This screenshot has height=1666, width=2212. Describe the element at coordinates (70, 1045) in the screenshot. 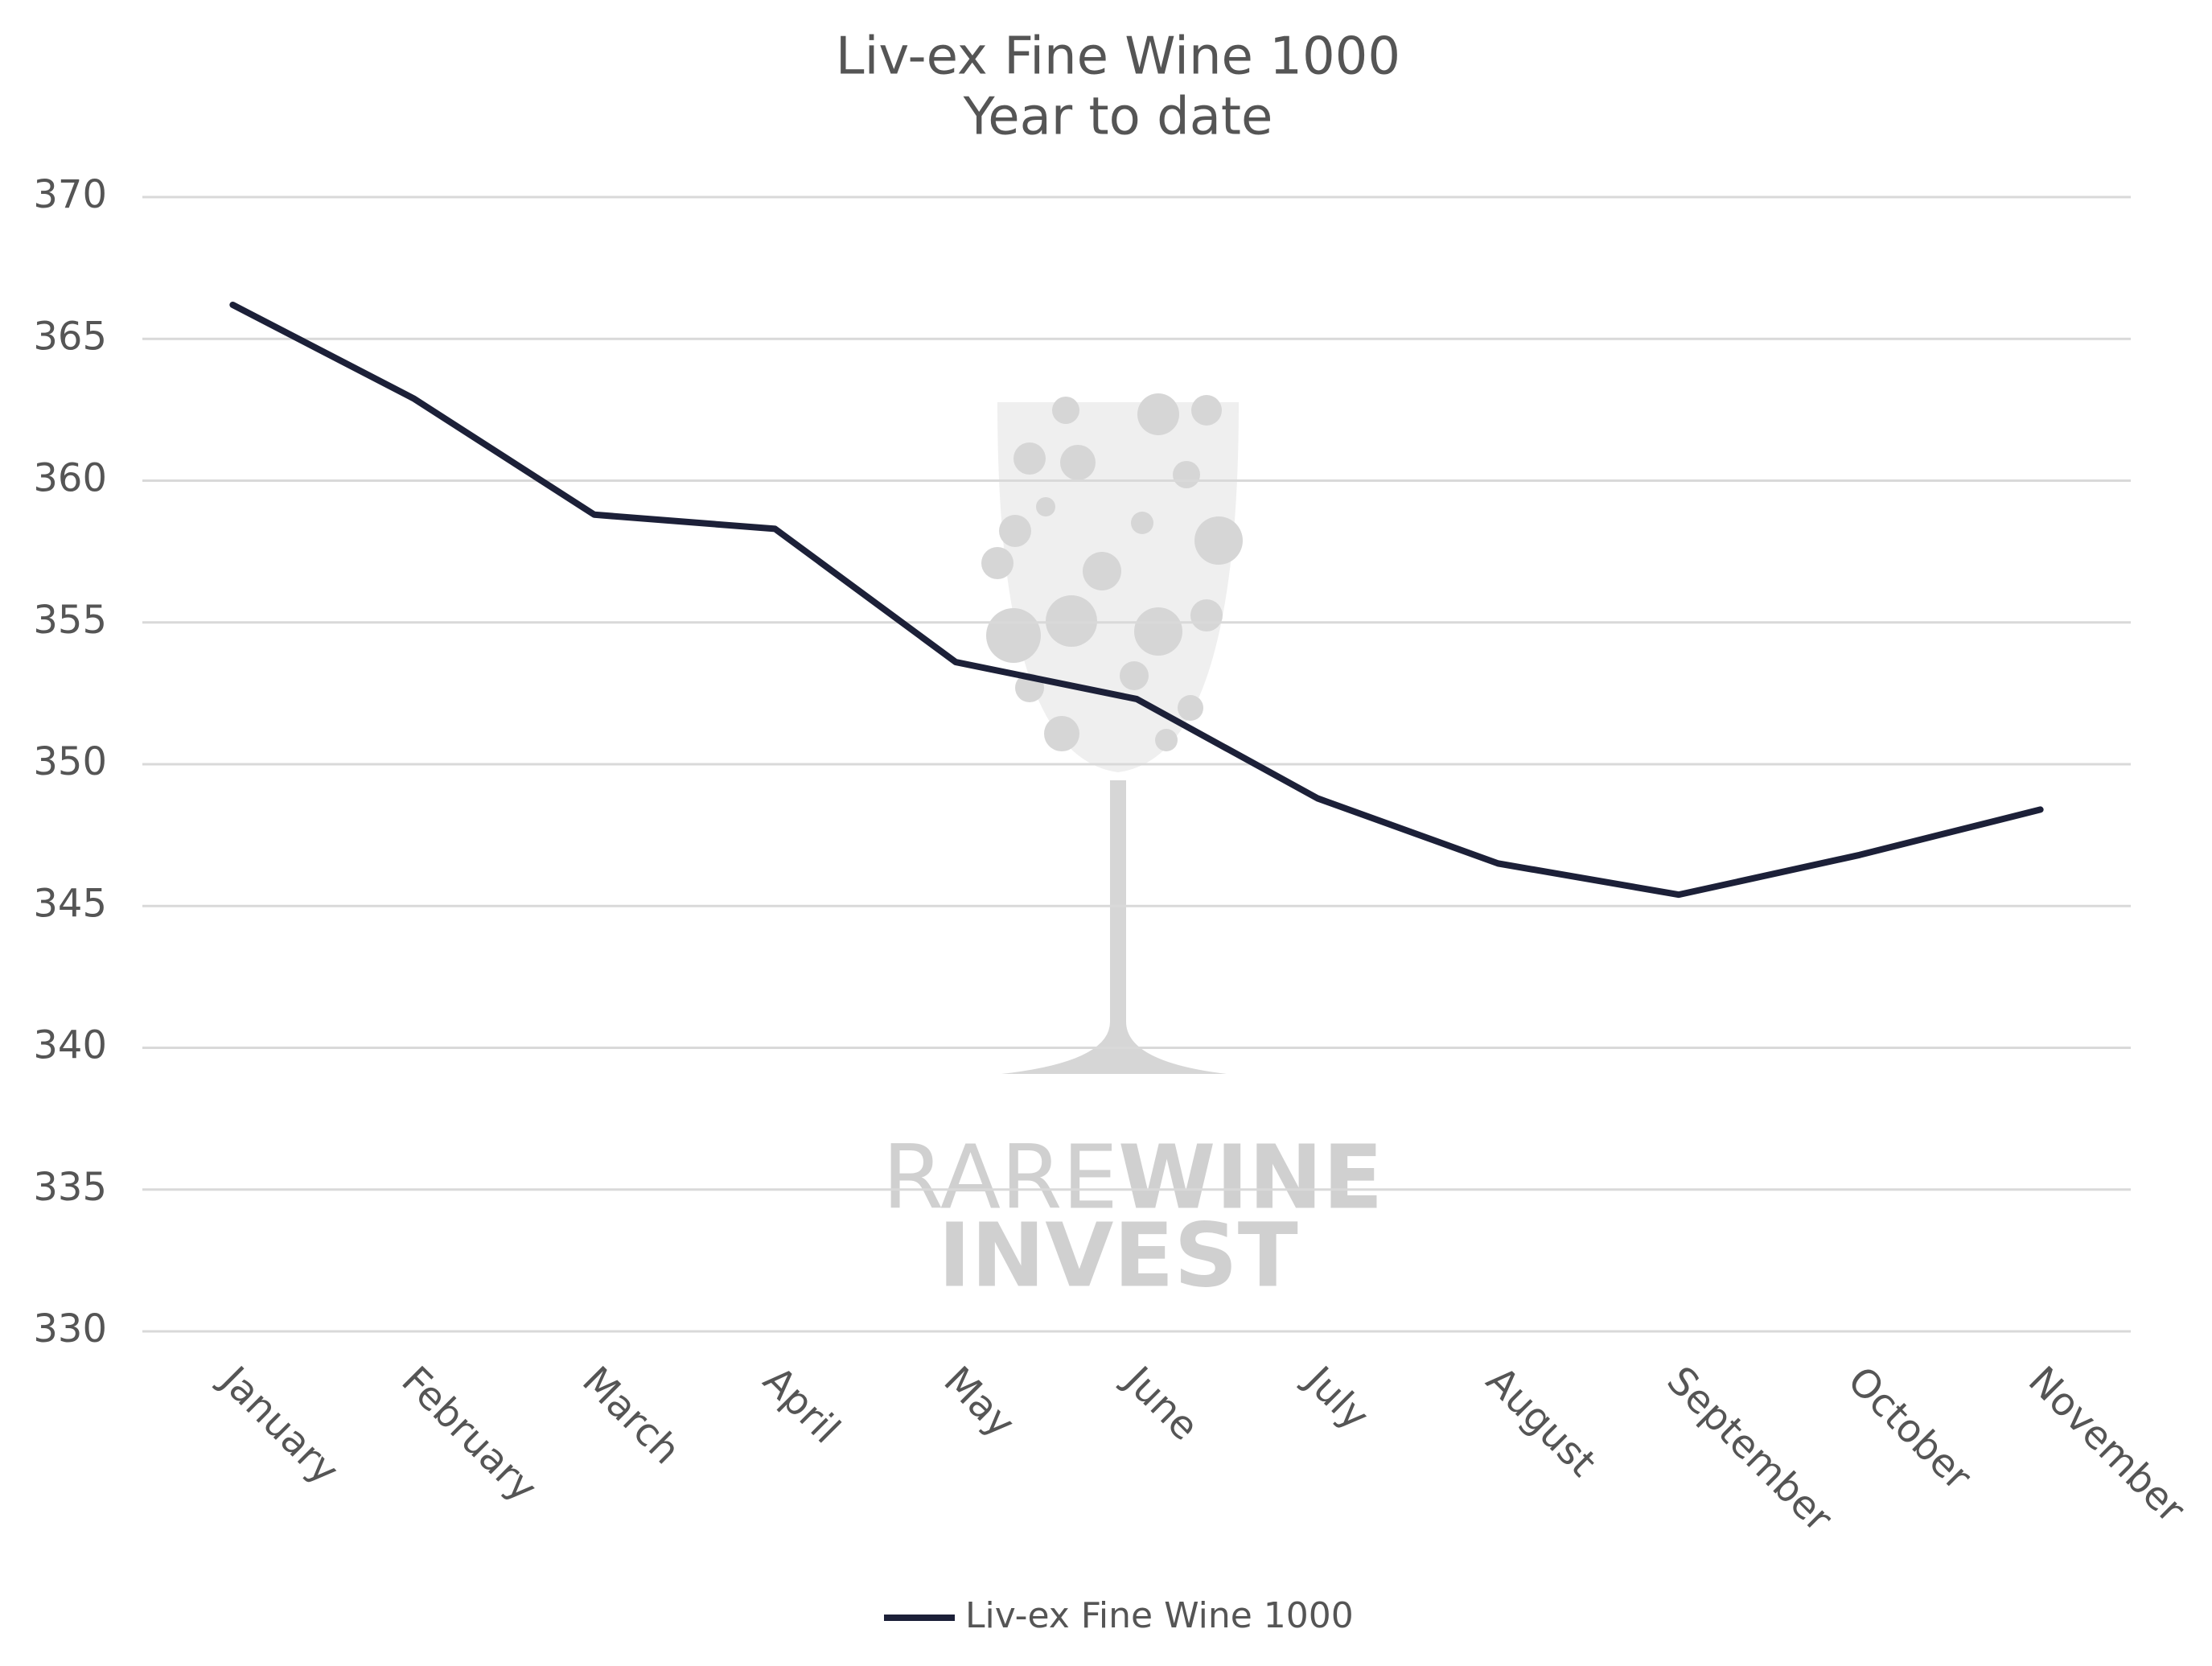

I see `y-tick-label: 340` at that location.